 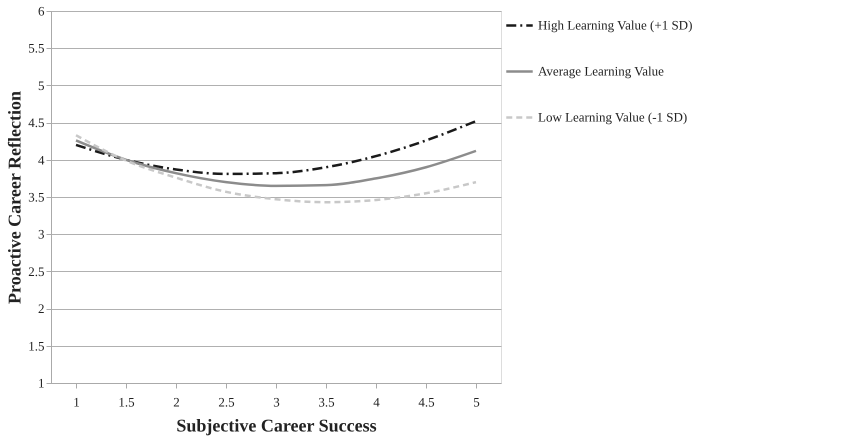 What do you see at coordinates (36, 122) in the screenshot?
I see `y-tick-label: 4.5` at bounding box center [36, 122].